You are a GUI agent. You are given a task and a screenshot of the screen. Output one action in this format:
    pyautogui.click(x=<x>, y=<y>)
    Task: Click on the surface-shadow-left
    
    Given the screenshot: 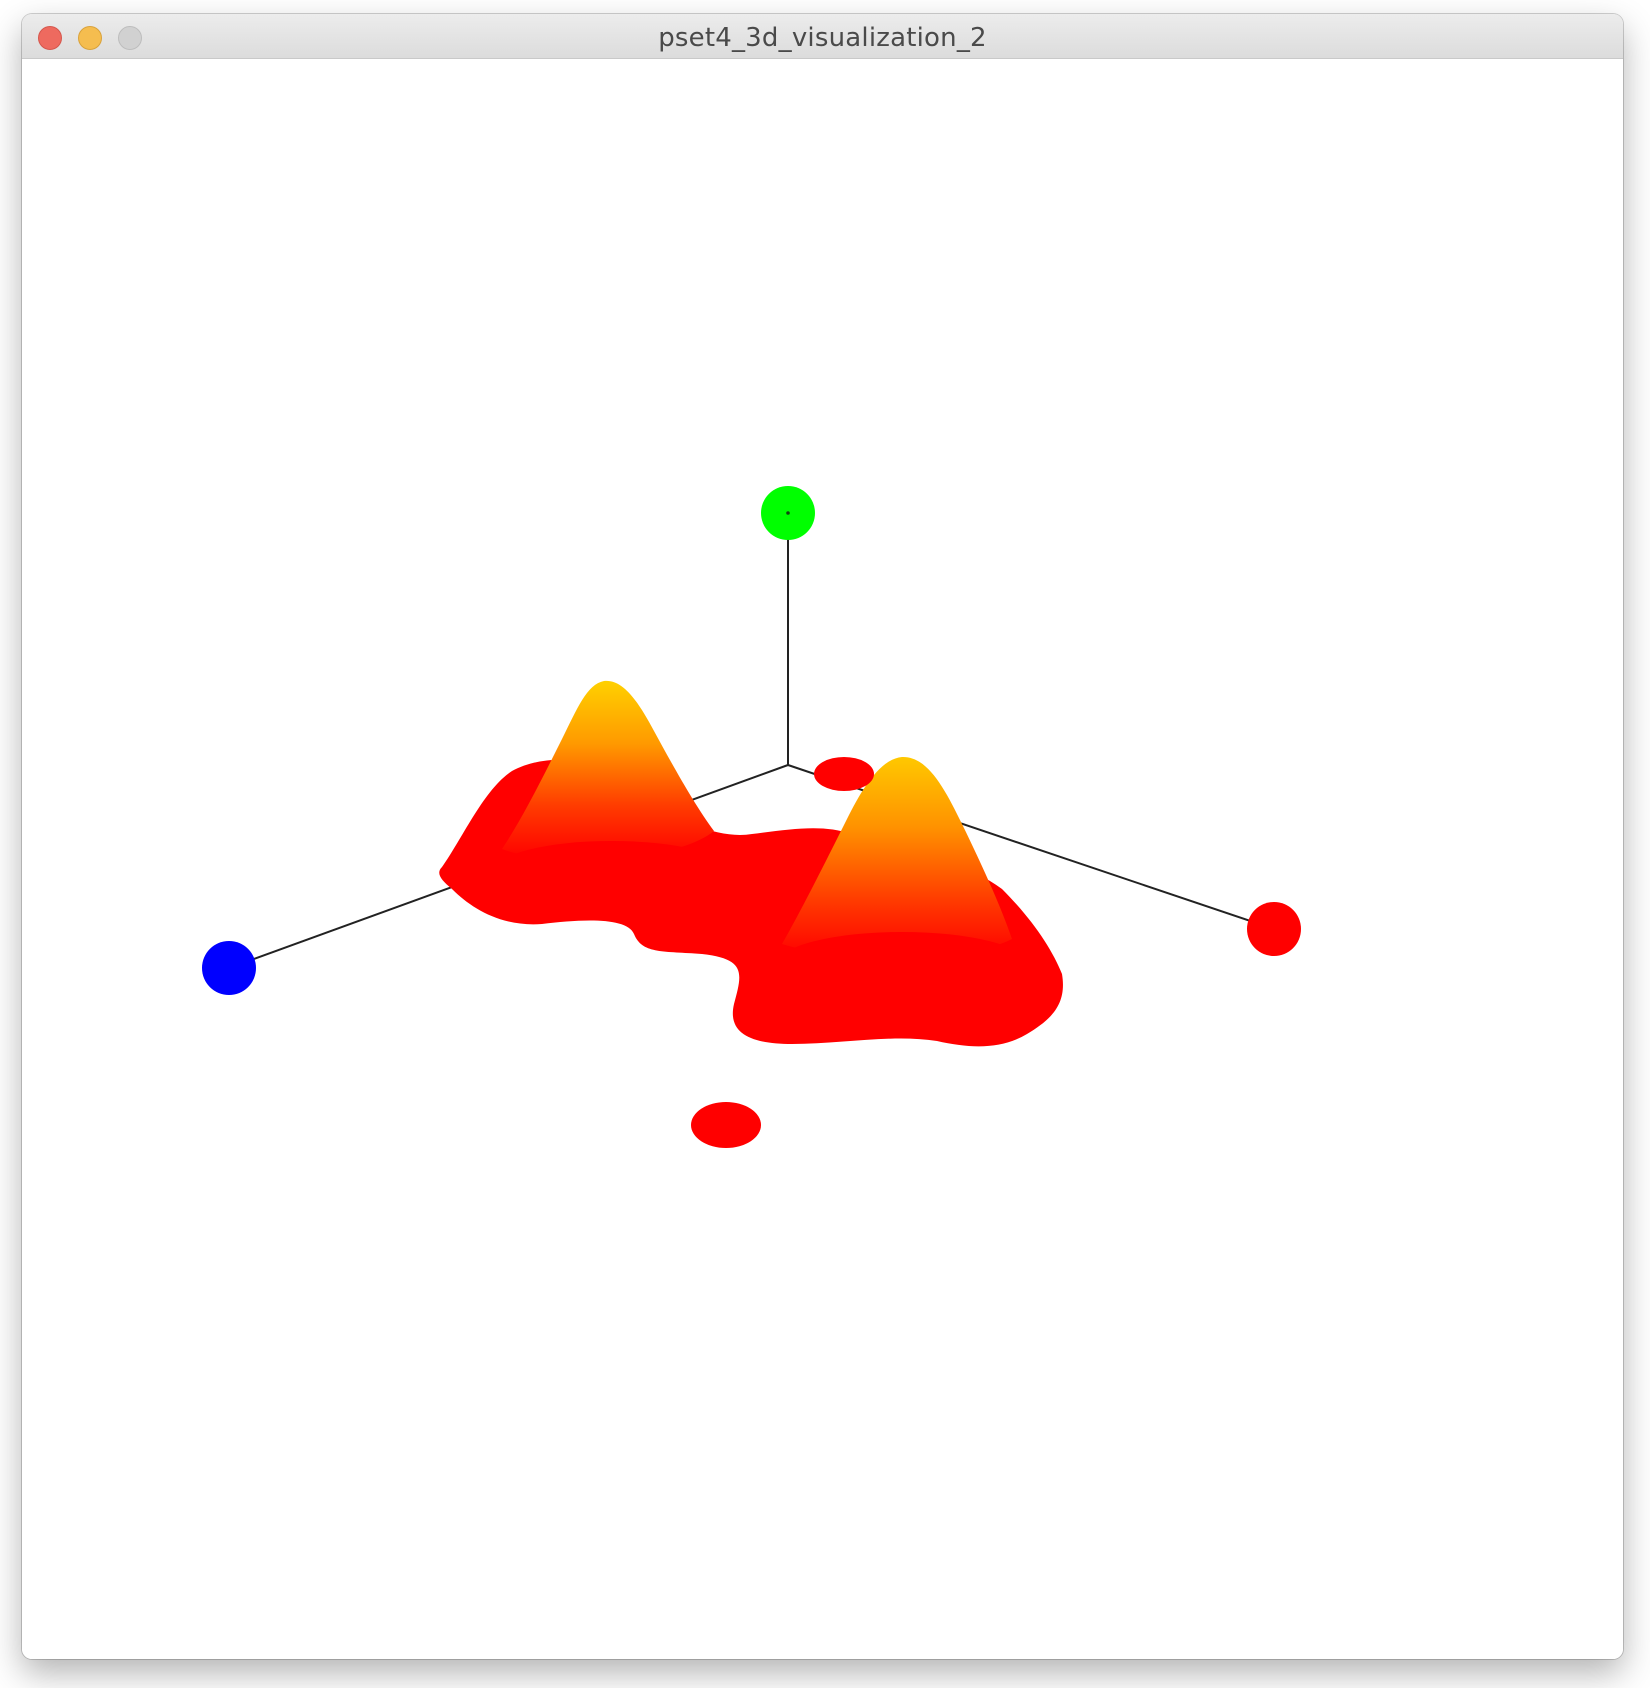 What is the action you would take?
    pyautogui.click(x=612, y=869)
    